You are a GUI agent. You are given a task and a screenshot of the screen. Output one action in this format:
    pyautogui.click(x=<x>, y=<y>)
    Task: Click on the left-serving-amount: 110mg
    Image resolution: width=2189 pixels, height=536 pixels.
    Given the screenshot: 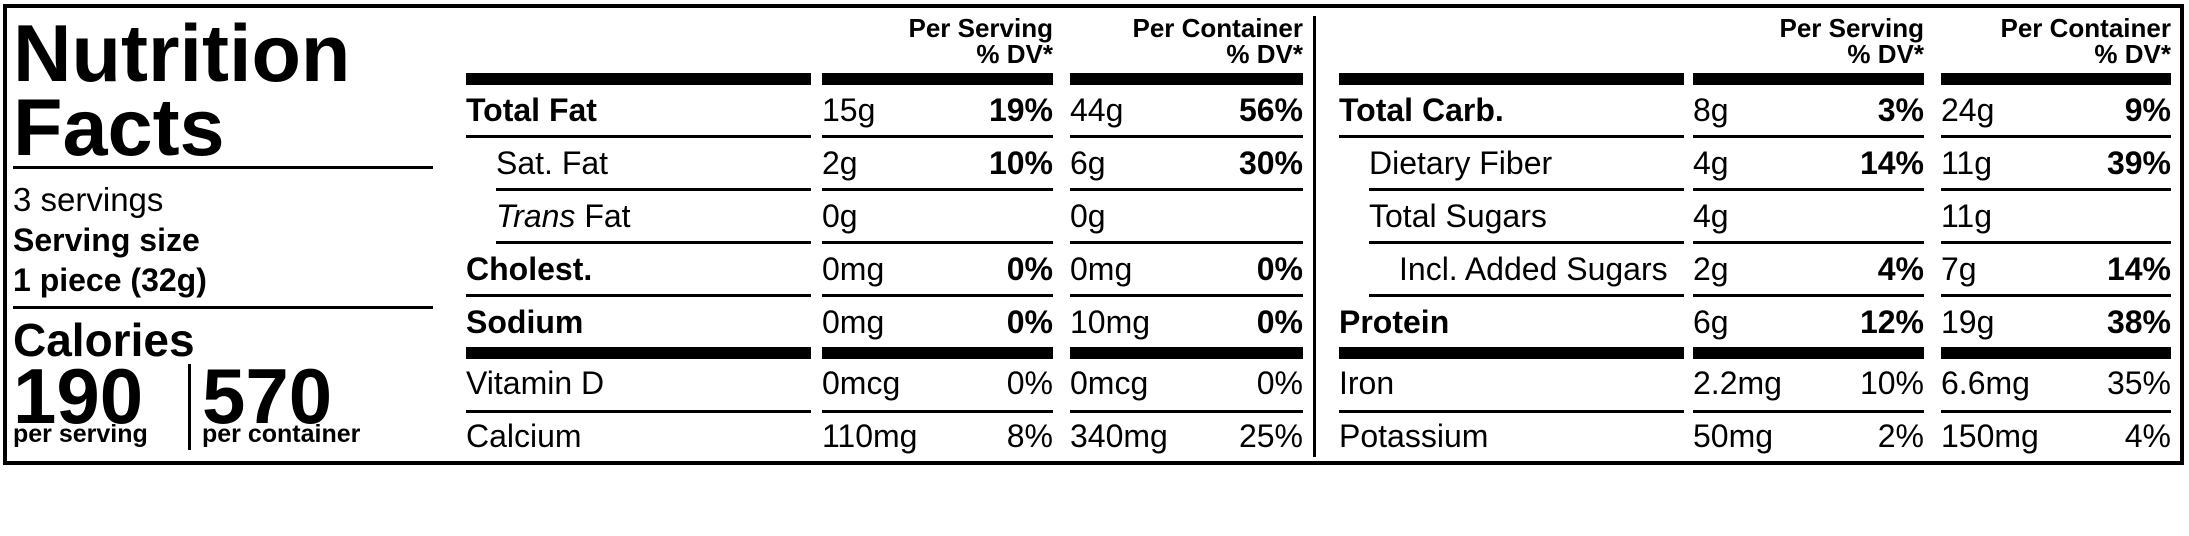 What is the action you would take?
    pyautogui.click(x=870, y=436)
    